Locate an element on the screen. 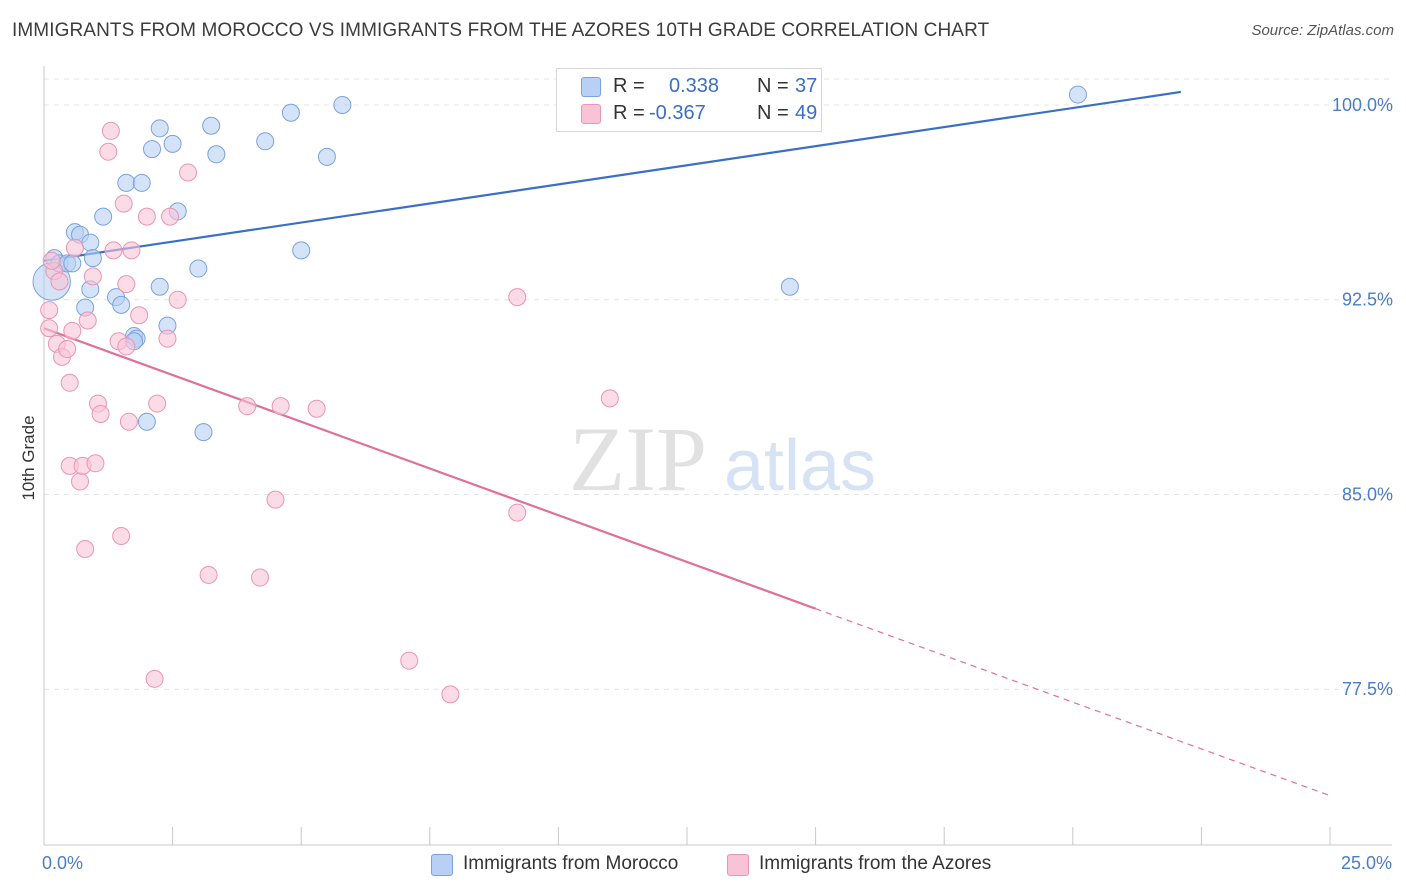 The image size is (1406, 892). bottom-legend-swatch-pink is located at coordinates (738, 865).